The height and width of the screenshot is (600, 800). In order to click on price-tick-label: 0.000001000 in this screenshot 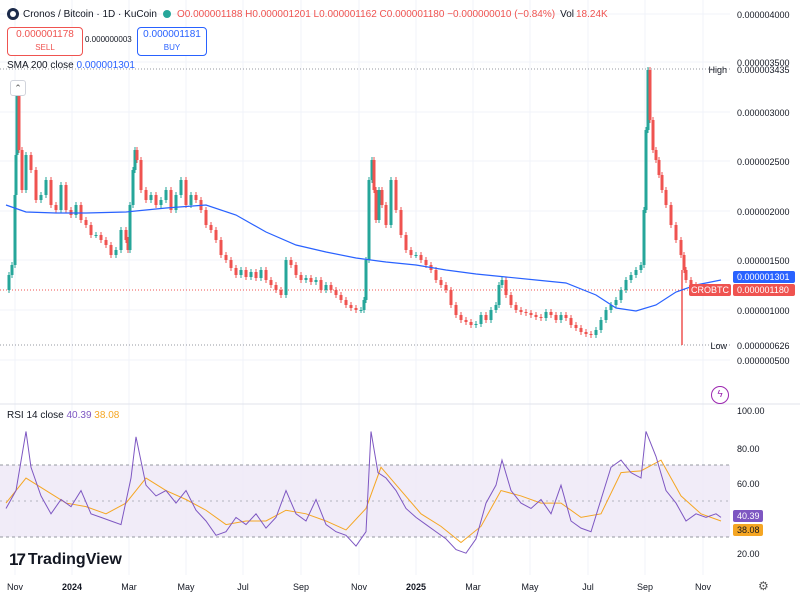, I will do `click(763, 311)`.